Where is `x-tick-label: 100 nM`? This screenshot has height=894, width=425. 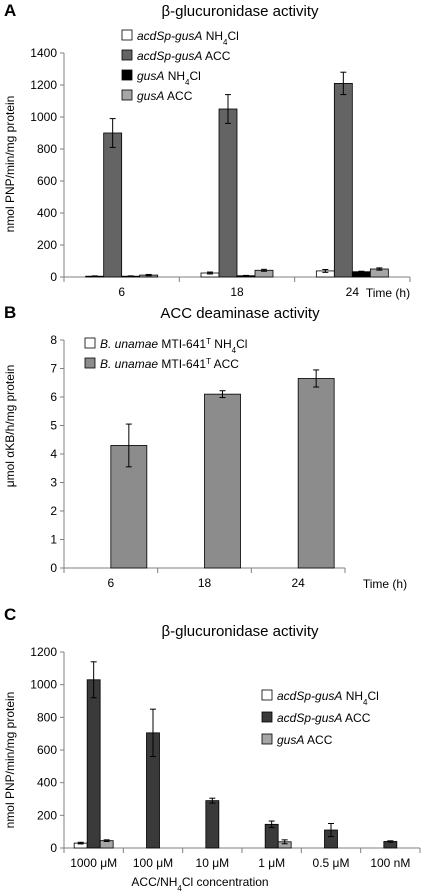 x-tick-label: 100 nM is located at coordinates (390, 863).